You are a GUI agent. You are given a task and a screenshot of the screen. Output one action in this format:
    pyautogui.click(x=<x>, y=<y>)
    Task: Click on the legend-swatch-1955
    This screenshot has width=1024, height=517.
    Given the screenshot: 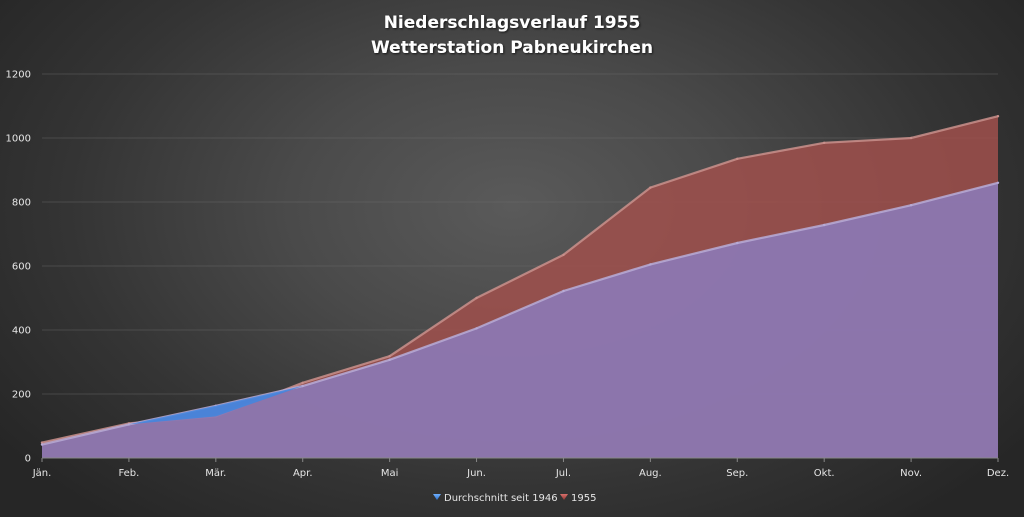 What is the action you would take?
    pyautogui.click(x=564, y=497)
    